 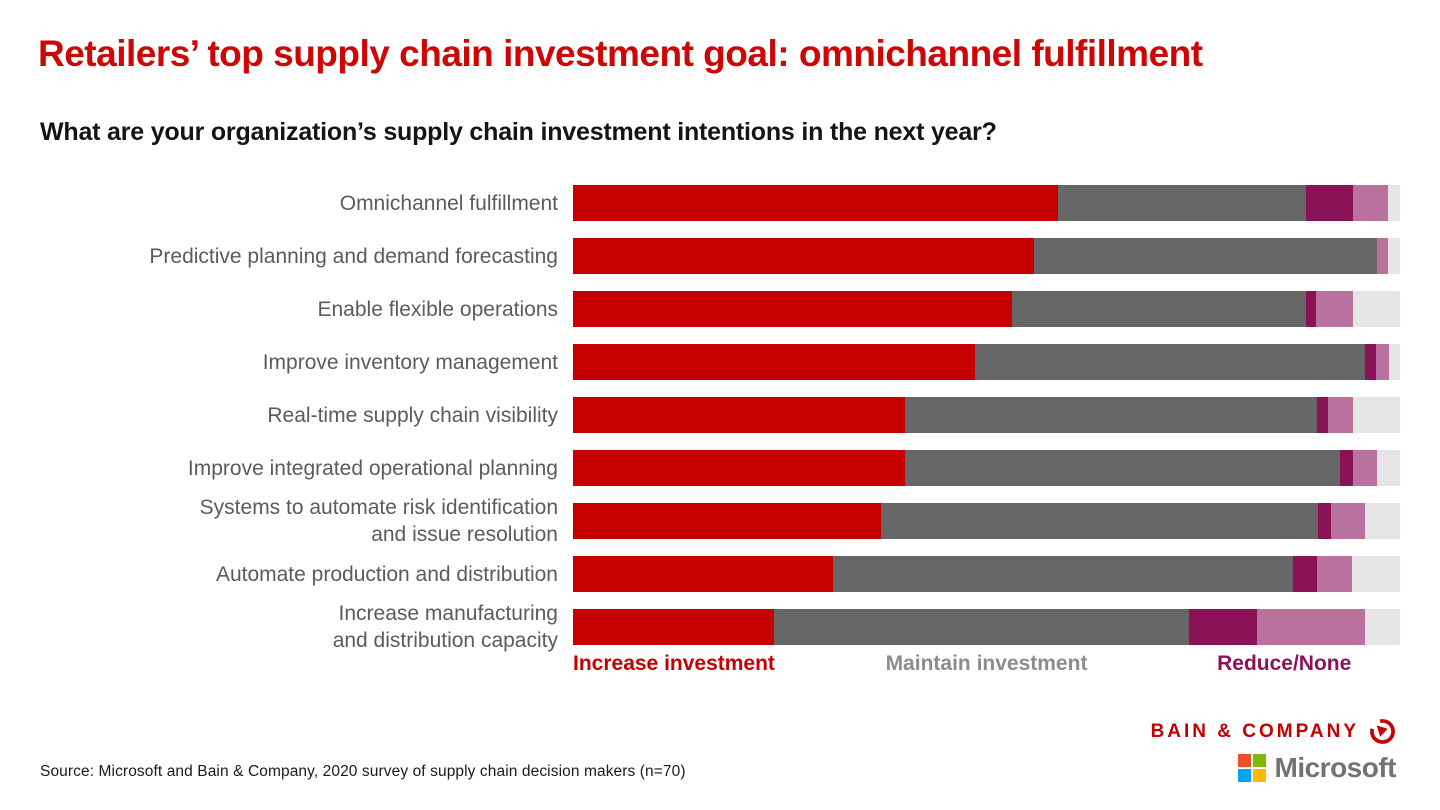 I want to click on chart-row: Enable flexible operations, so click(x=720, y=309).